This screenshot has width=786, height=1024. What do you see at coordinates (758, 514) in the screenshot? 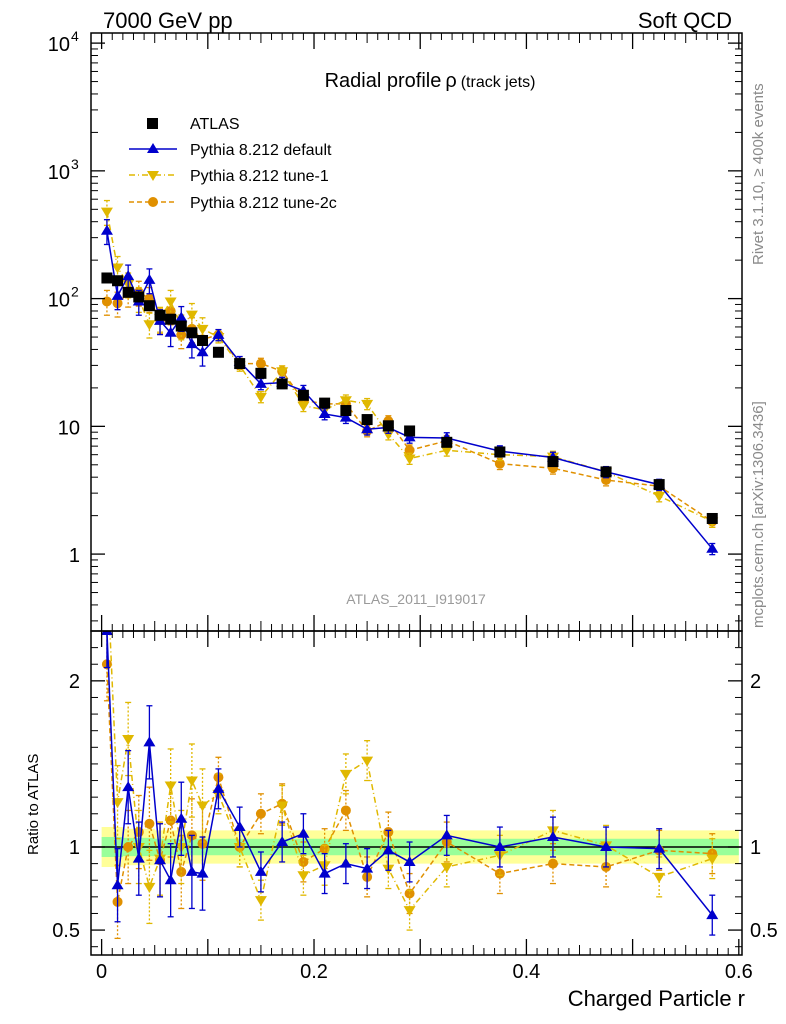
I see `side-label-lower: mcplots.cern.ch [arXiv:1306.3436]` at bounding box center [758, 514].